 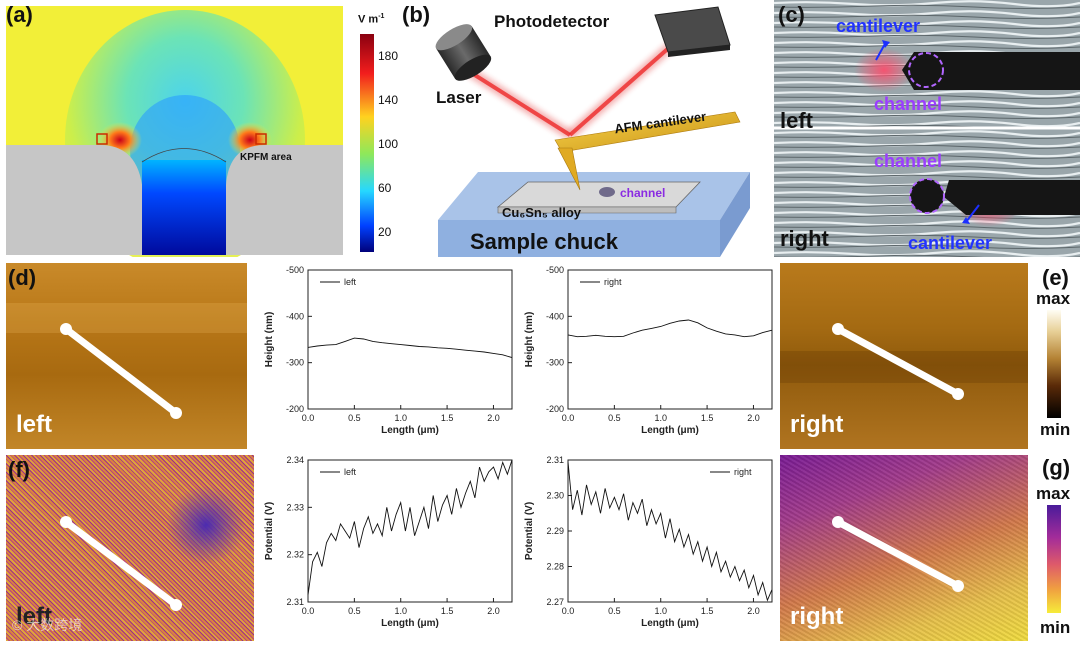 What do you see at coordinates (174, 131) in the screenshot?
I see `field-simulation` at bounding box center [174, 131].